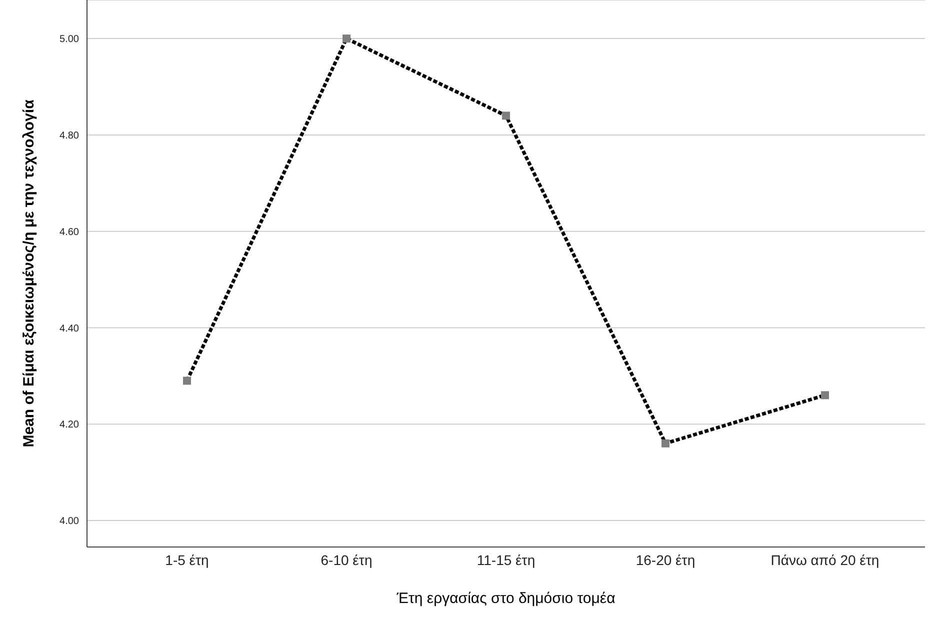  Describe the element at coordinates (825, 560) in the screenshot. I see `x-tick-label: Πάνω από 20 έτη` at that location.